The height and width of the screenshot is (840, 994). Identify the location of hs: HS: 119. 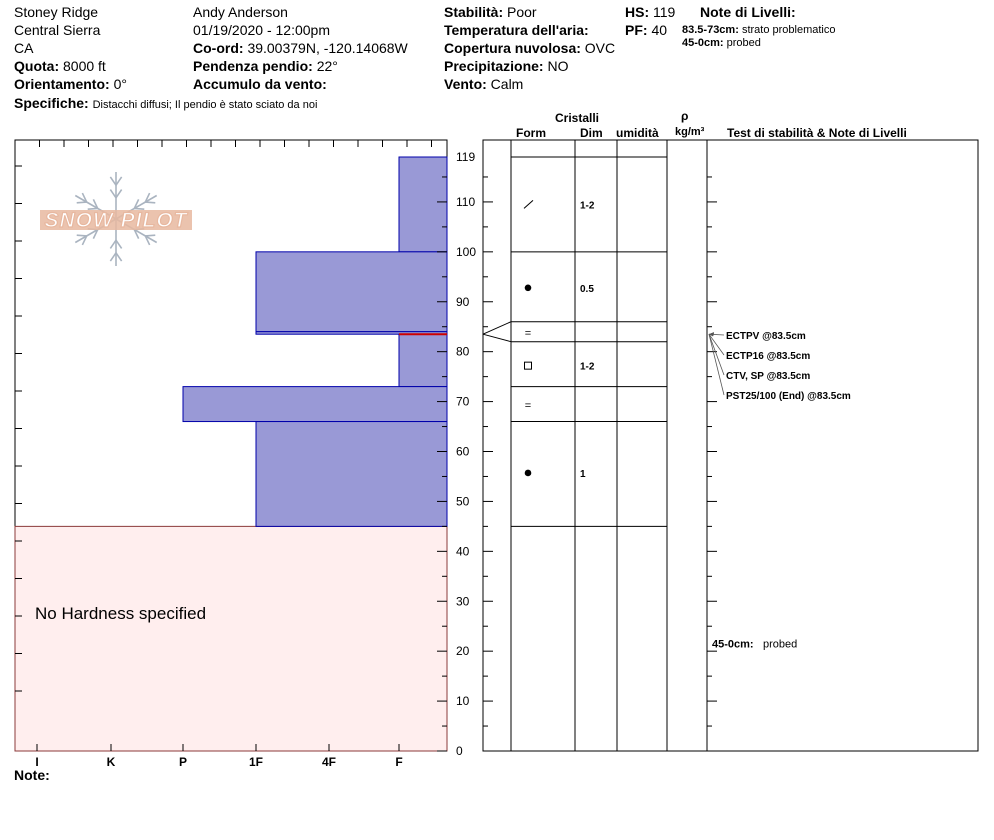
(650, 12).